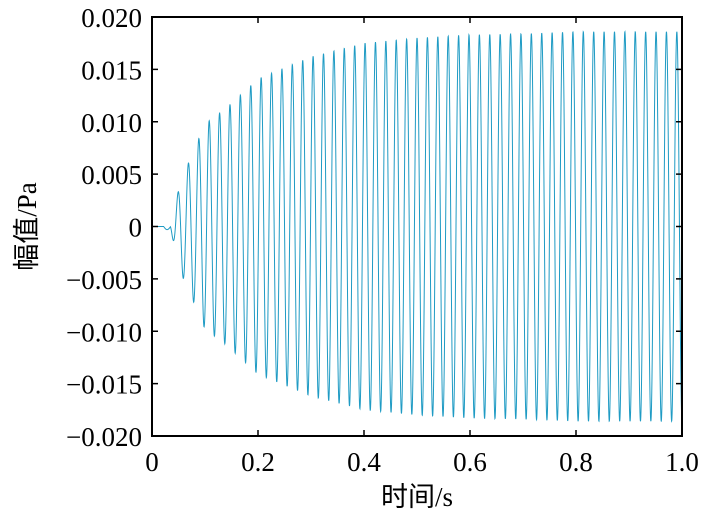 This screenshot has width=709, height=517. I want to click on y-tick-label: 0, so click(136, 228).